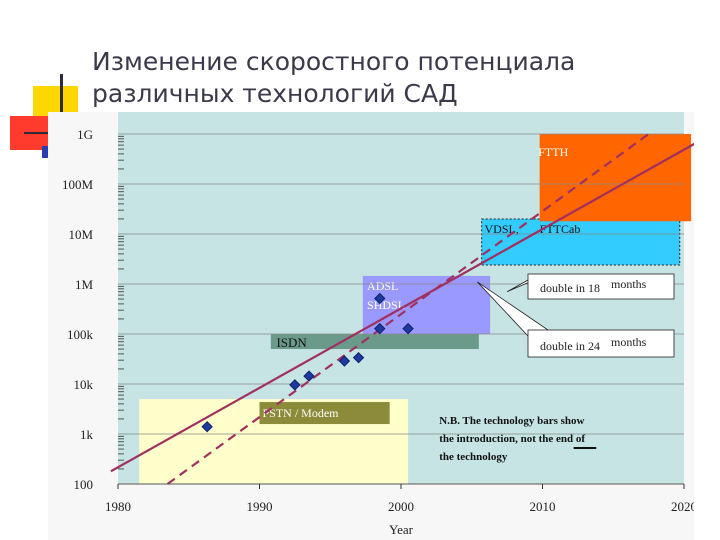 This screenshot has width=720, height=540. I want to click on x-tick-label: 1980, so click(118, 506).